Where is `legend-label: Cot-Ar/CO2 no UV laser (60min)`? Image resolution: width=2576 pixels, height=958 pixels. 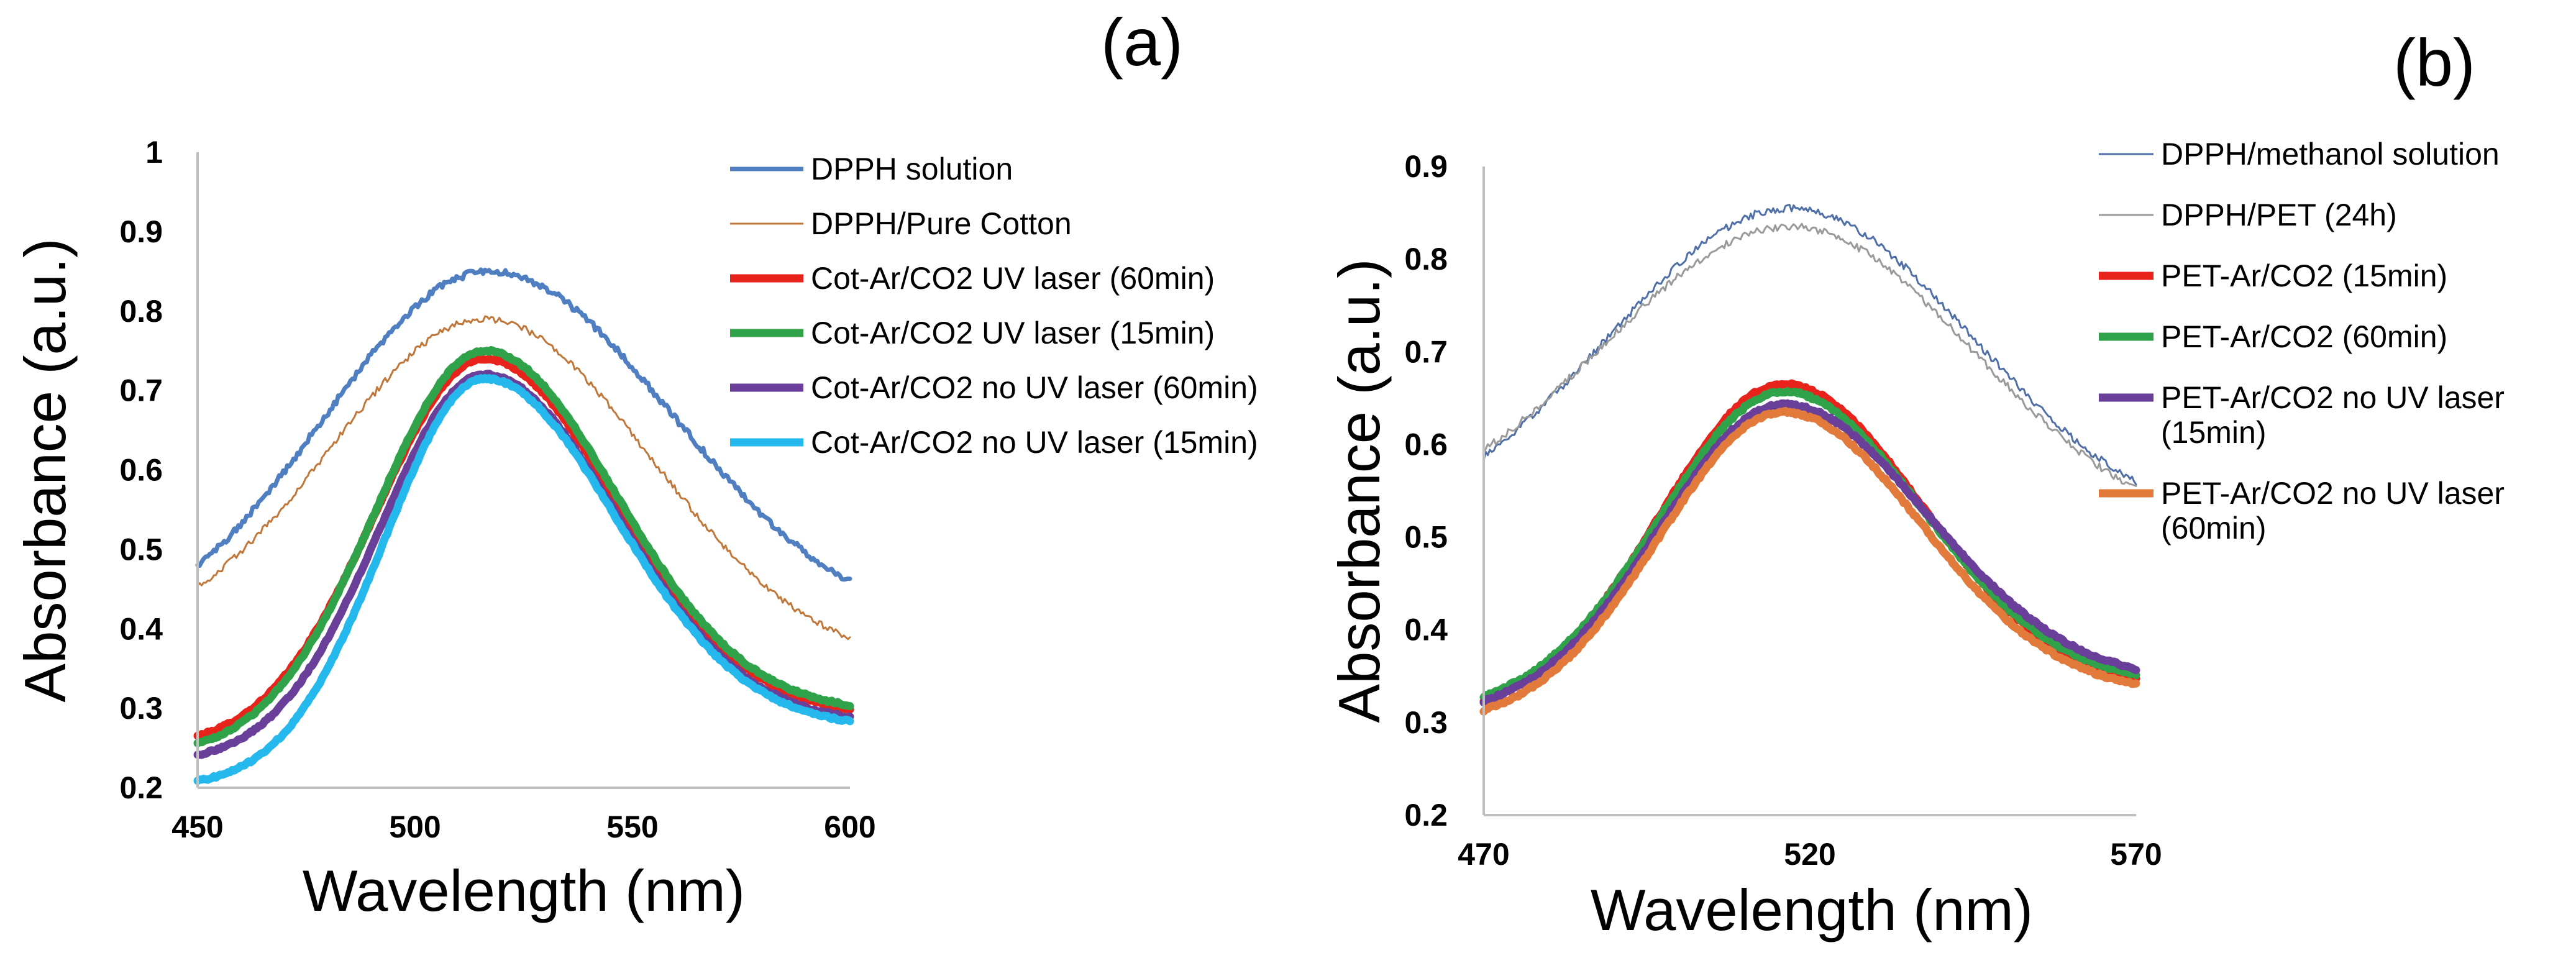
legend-label: Cot-Ar/CO2 no UV laser (60min) is located at coordinates (1034, 387).